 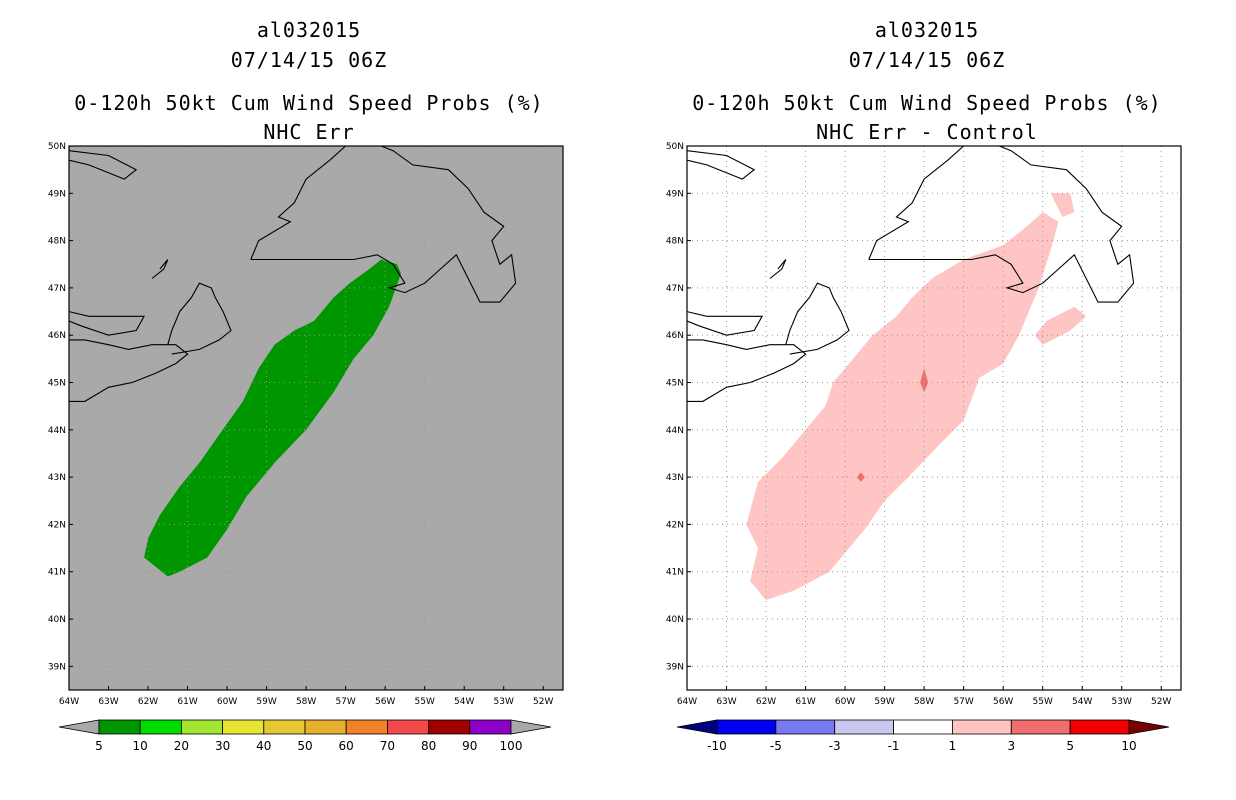 What do you see at coordinates (107, 323) in the screenshot?
I see `left-pei-coast` at bounding box center [107, 323].